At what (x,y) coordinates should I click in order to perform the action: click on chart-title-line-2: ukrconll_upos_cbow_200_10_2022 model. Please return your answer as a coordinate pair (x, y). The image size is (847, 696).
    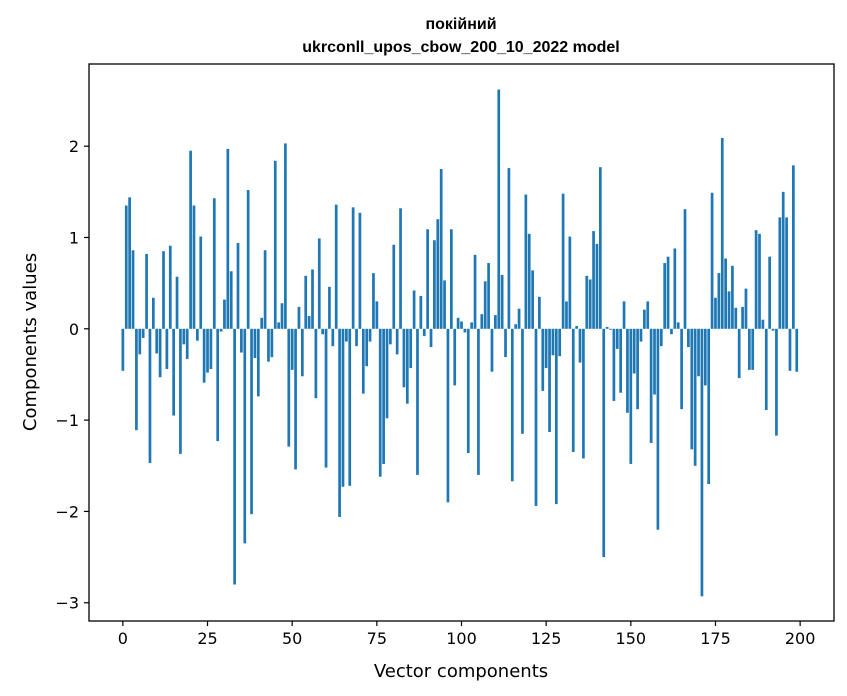
    Looking at the image, I should click on (460, 47).